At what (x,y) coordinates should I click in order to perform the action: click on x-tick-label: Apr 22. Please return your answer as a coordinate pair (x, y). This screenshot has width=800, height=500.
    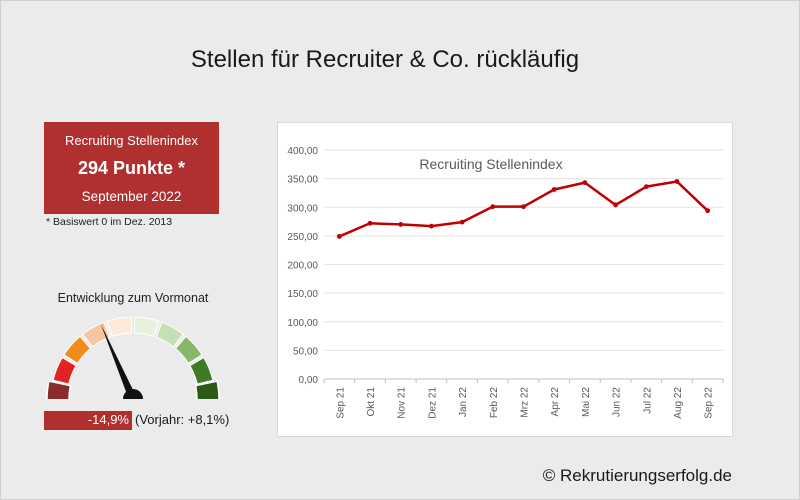
    Looking at the image, I should click on (555, 402).